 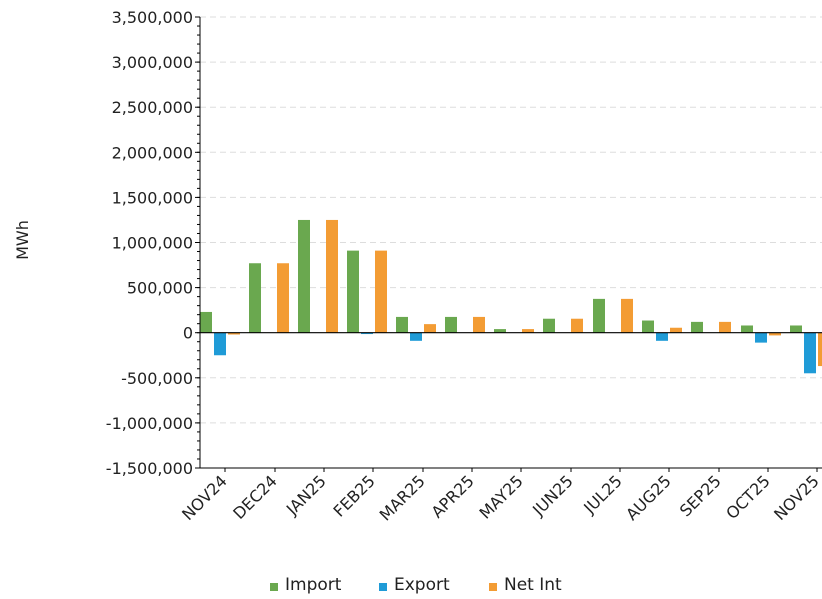 What do you see at coordinates (500, 496) in the screenshot?
I see `x-tick-label: MAY25` at bounding box center [500, 496].